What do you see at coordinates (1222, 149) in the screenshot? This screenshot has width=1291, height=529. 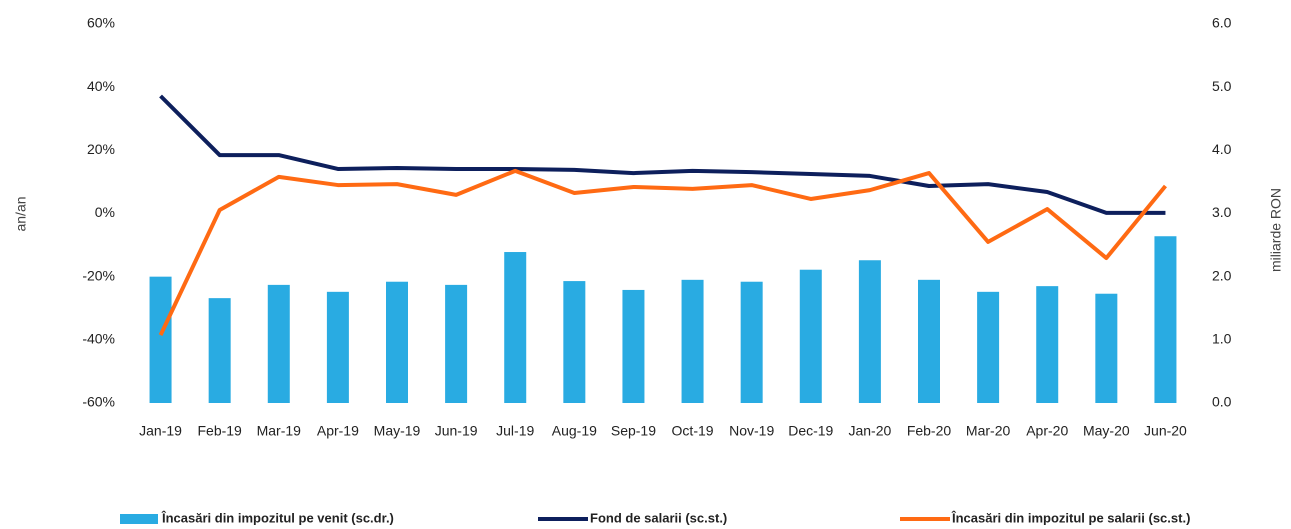 I see `y2-tick-label: 4.0` at bounding box center [1222, 149].